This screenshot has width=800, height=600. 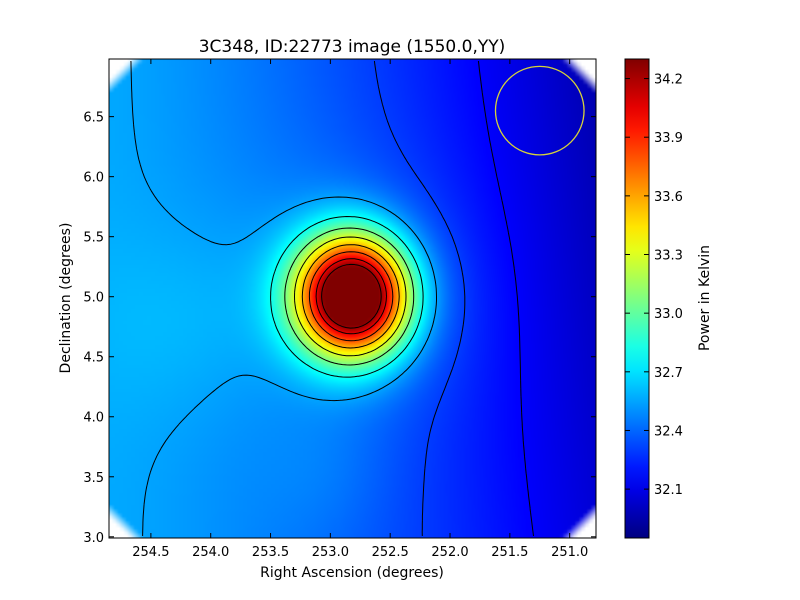 What do you see at coordinates (668, 80) in the screenshot?
I see `colorbar-tick-label: 34.2` at bounding box center [668, 80].